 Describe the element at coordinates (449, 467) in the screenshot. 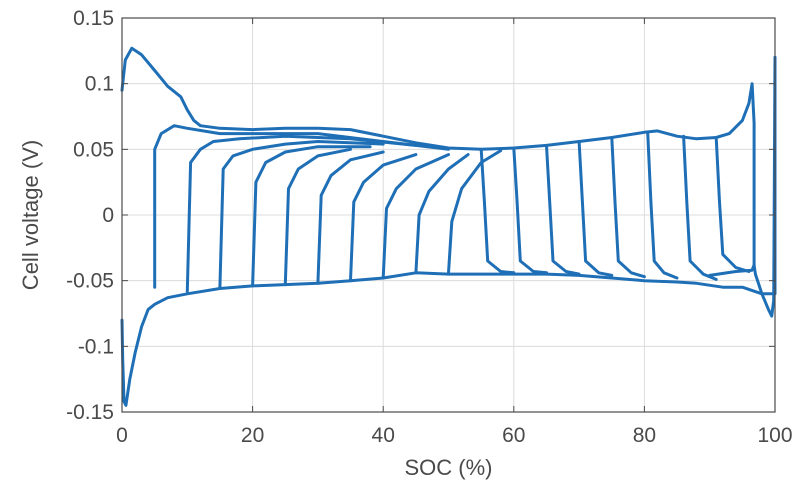

I see `x-axis-label: SOC (%)` at that location.